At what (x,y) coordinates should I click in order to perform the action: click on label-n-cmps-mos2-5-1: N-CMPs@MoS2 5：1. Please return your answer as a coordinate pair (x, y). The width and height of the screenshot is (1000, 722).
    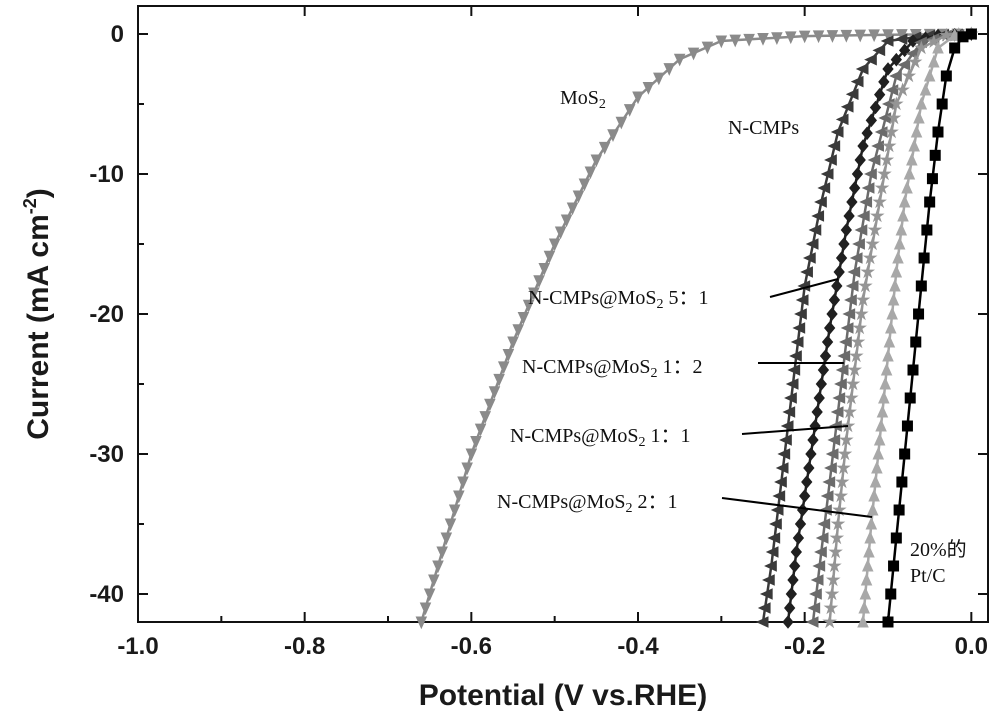
    Looking at the image, I should click on (618, 299).